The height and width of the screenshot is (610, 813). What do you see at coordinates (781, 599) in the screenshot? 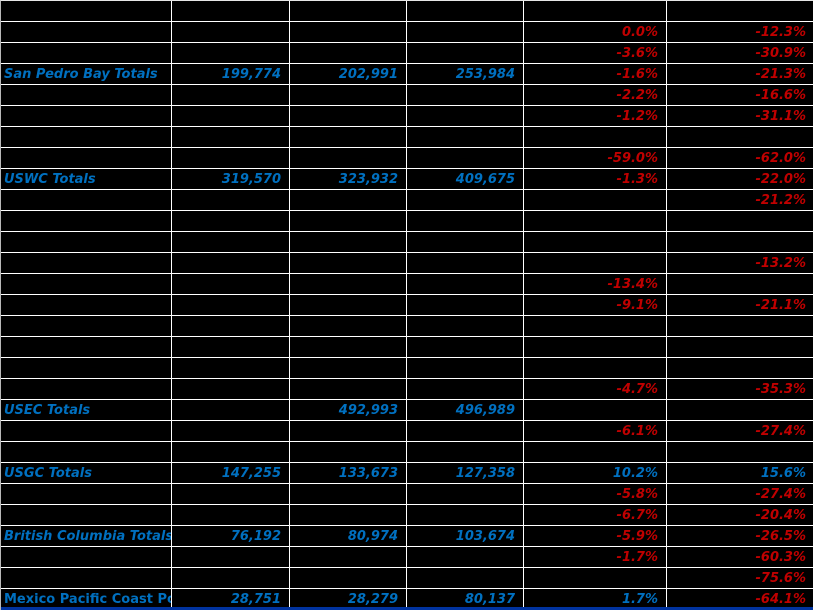
I see `percent-cell: -64.1%` at bounding box center [781, 599].